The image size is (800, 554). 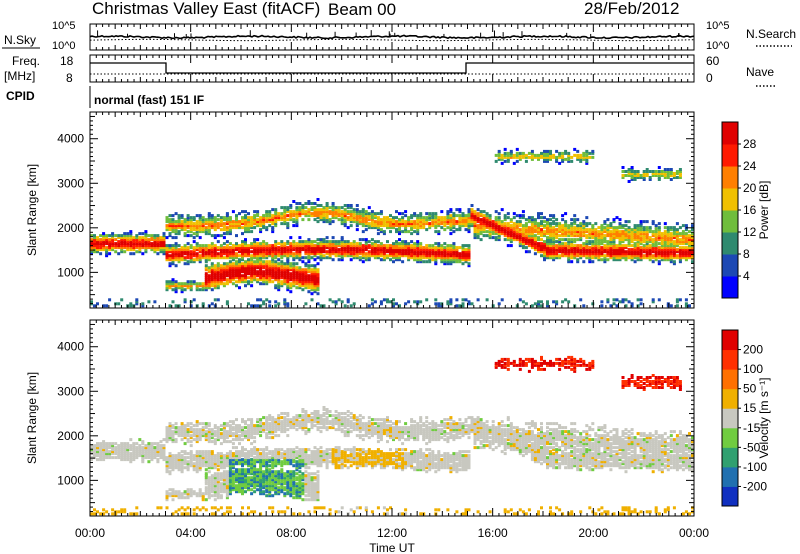 I want to click on colorbar-segment, so click(x=730, y=155).